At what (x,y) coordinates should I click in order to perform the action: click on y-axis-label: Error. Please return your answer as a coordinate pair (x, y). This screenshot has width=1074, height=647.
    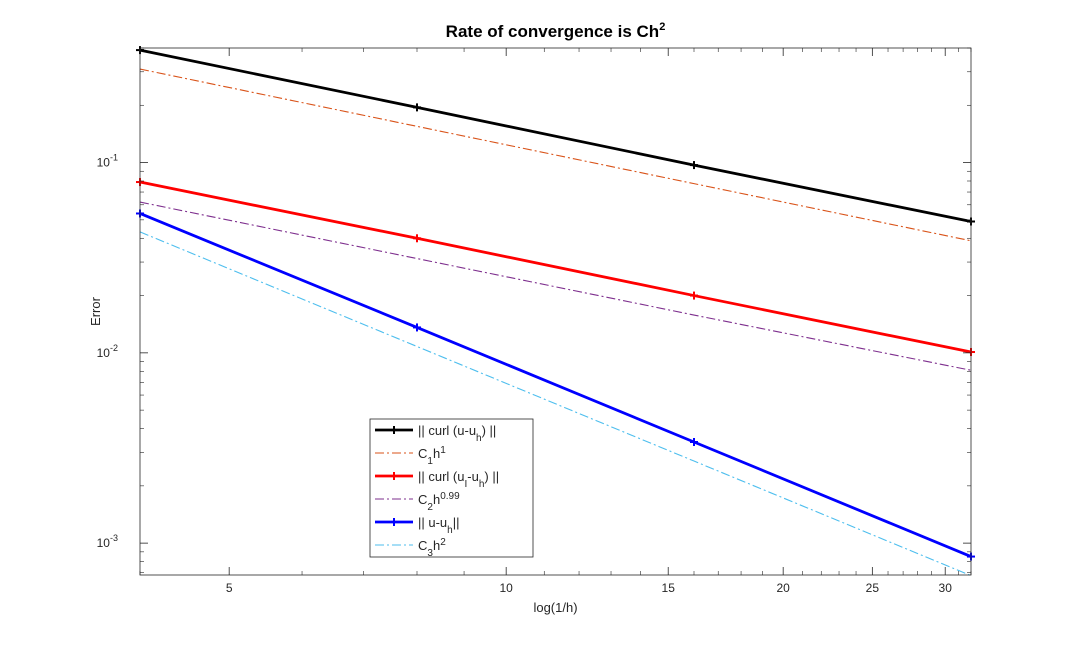
    Looking at the image, I should click on (95, 311).